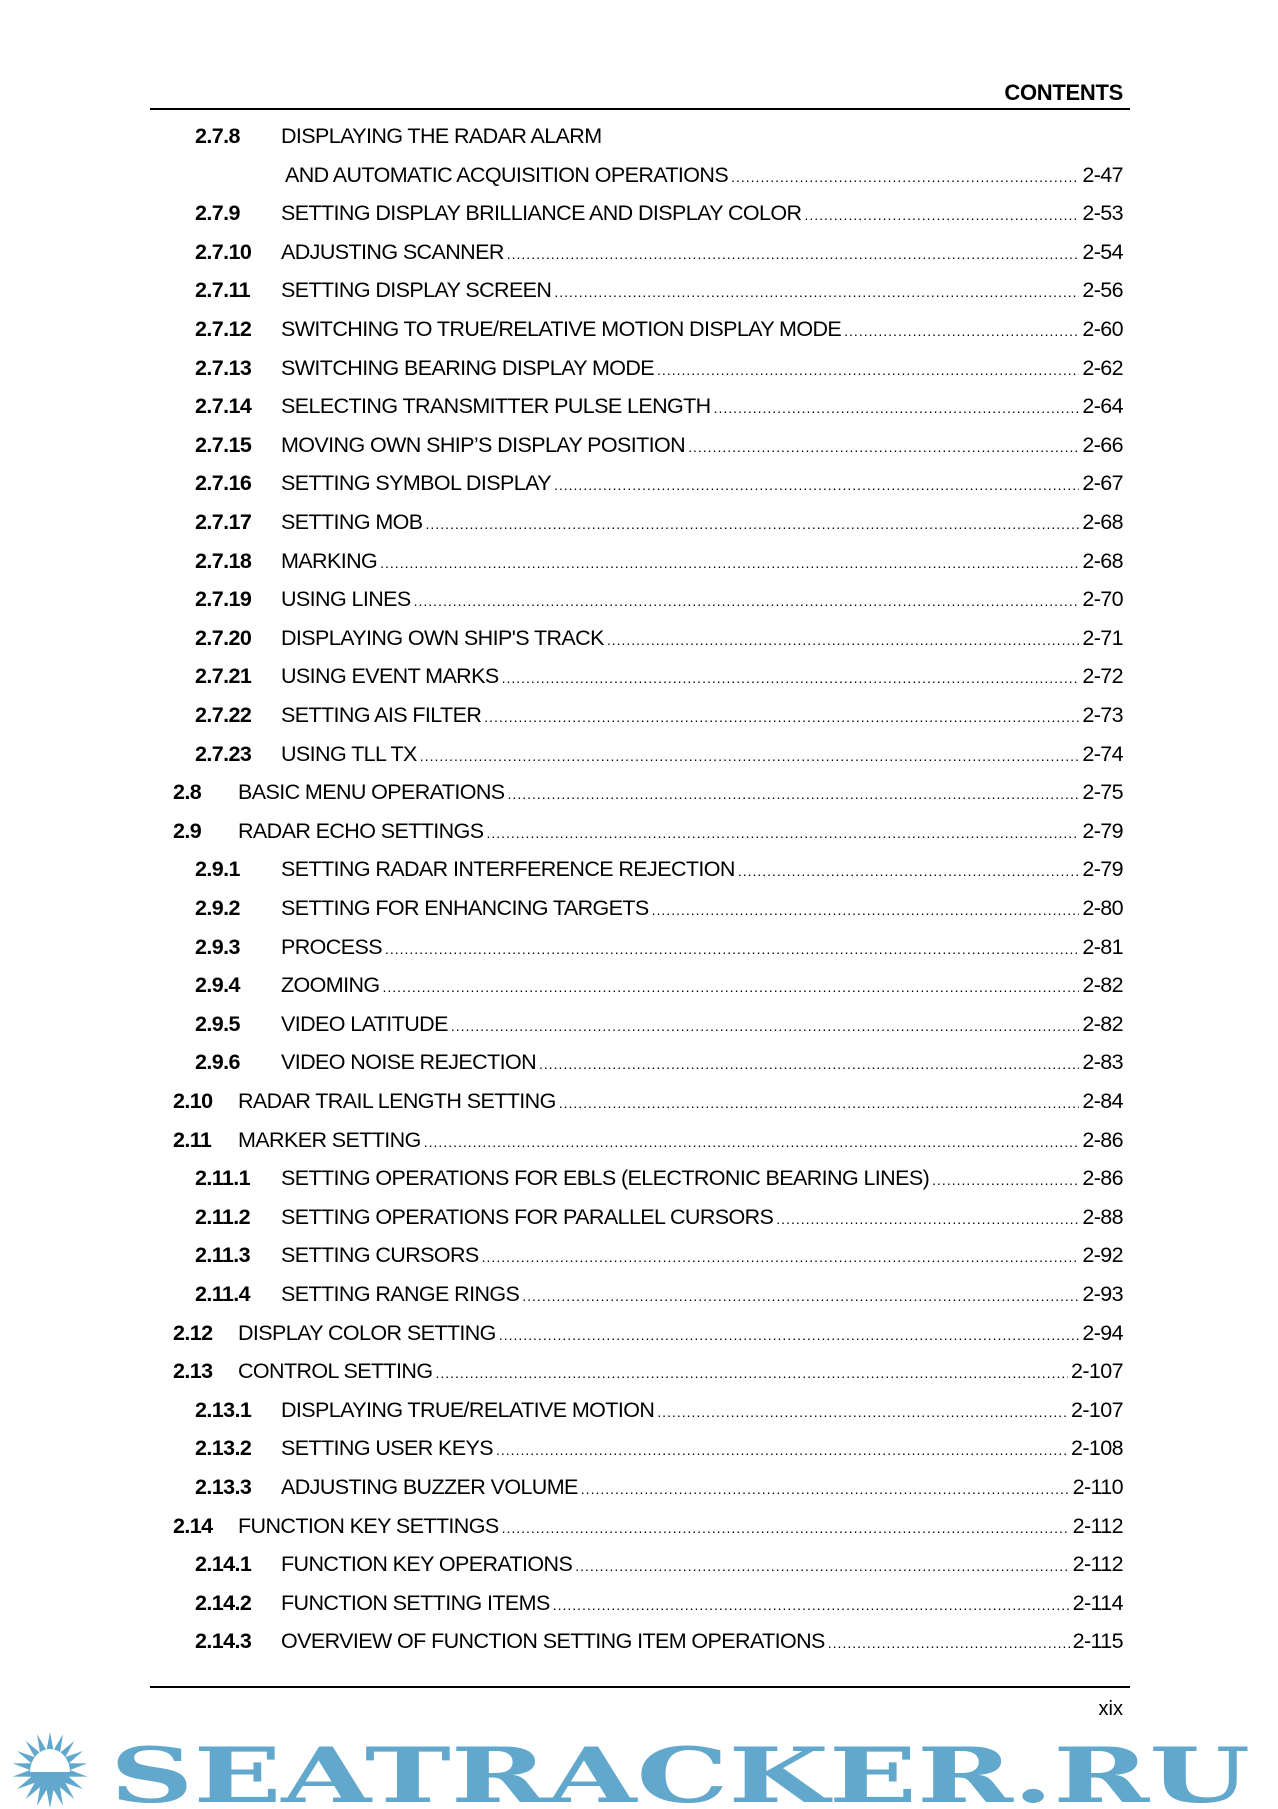 The width and height of the screenshot is (1278, 1809). I want to click on toc-entry-number: 2.7.11, so click(223, 290).